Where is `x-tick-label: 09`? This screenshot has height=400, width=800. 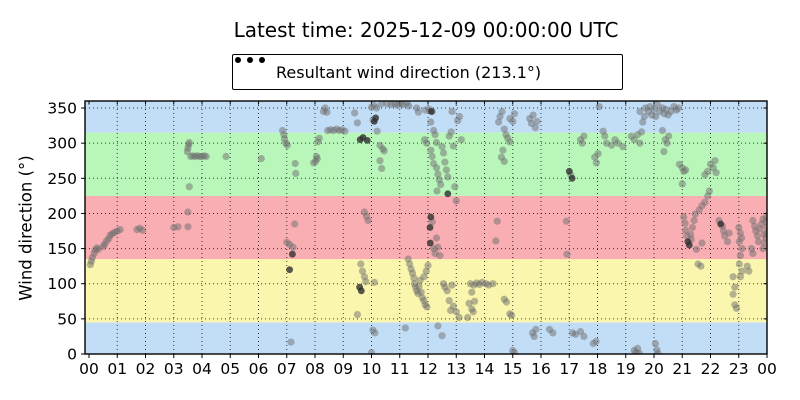 x-tick-label: 09 is located at coordinates (343, 369).